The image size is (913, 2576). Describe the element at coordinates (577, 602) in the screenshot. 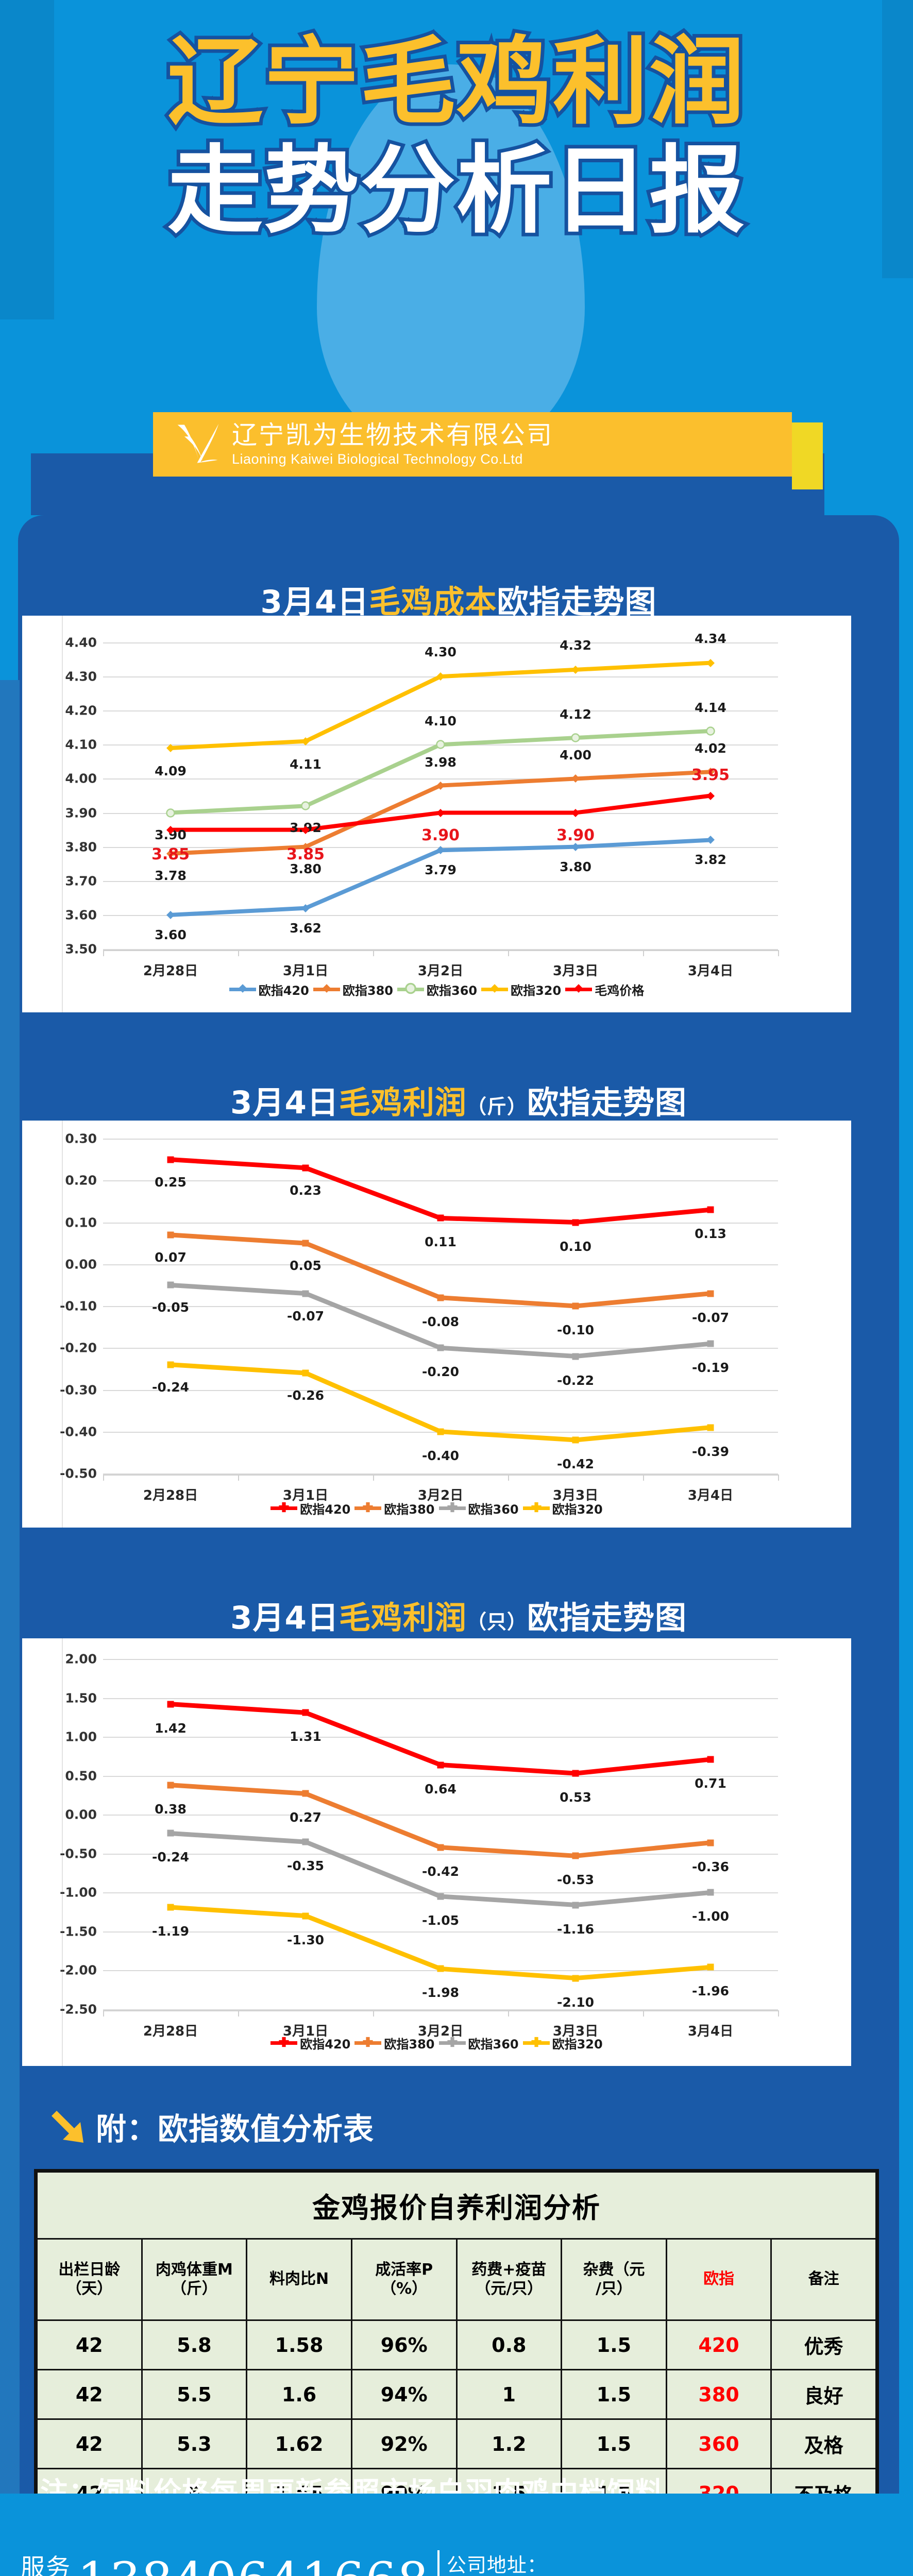

I see `section-1-suffix: 欧指走势图` at that location.